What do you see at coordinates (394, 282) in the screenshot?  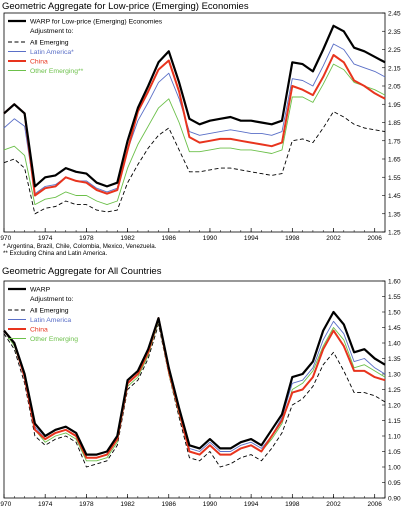 I see `y-tick-label: 1.60` at bounding box center [394, 282].